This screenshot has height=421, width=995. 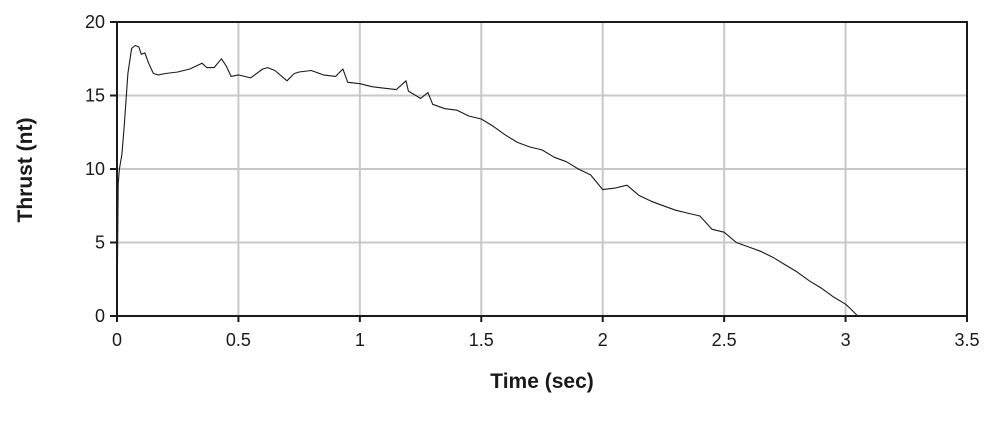 I want to click on x-tick-label: 2, so click(x=603, y=340).